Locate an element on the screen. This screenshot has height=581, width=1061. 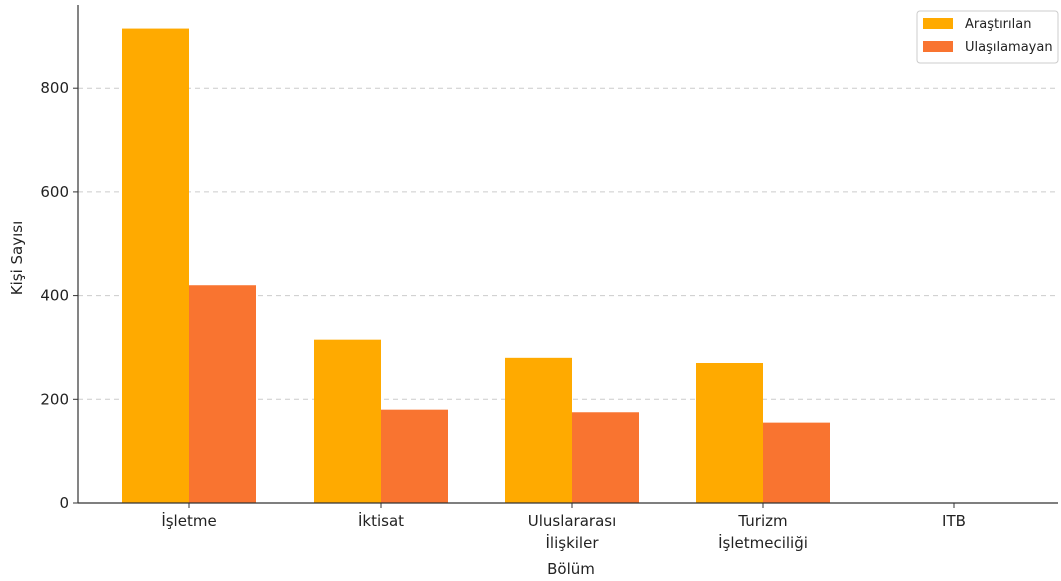
legend-label-ulasilamayan: Ulaşılamayan is located at coordinates (1009, 47).